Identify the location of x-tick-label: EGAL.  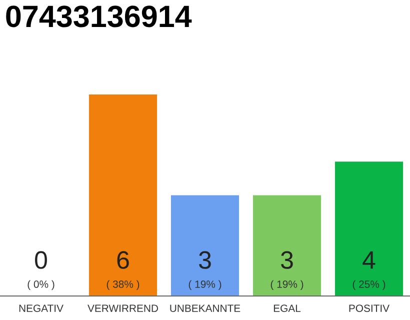
(287, 308).